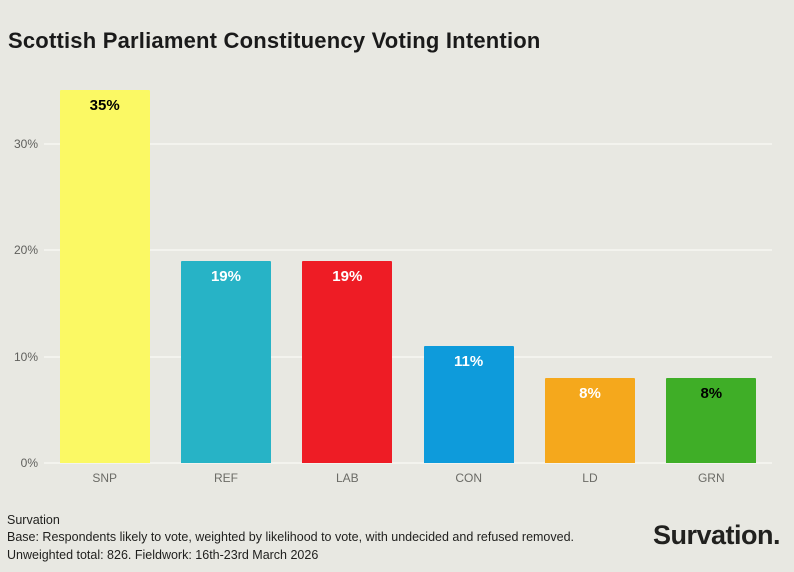 The image size is (794, 572). I want to click on x-tick-label-ref: REF, so click(225, 478).